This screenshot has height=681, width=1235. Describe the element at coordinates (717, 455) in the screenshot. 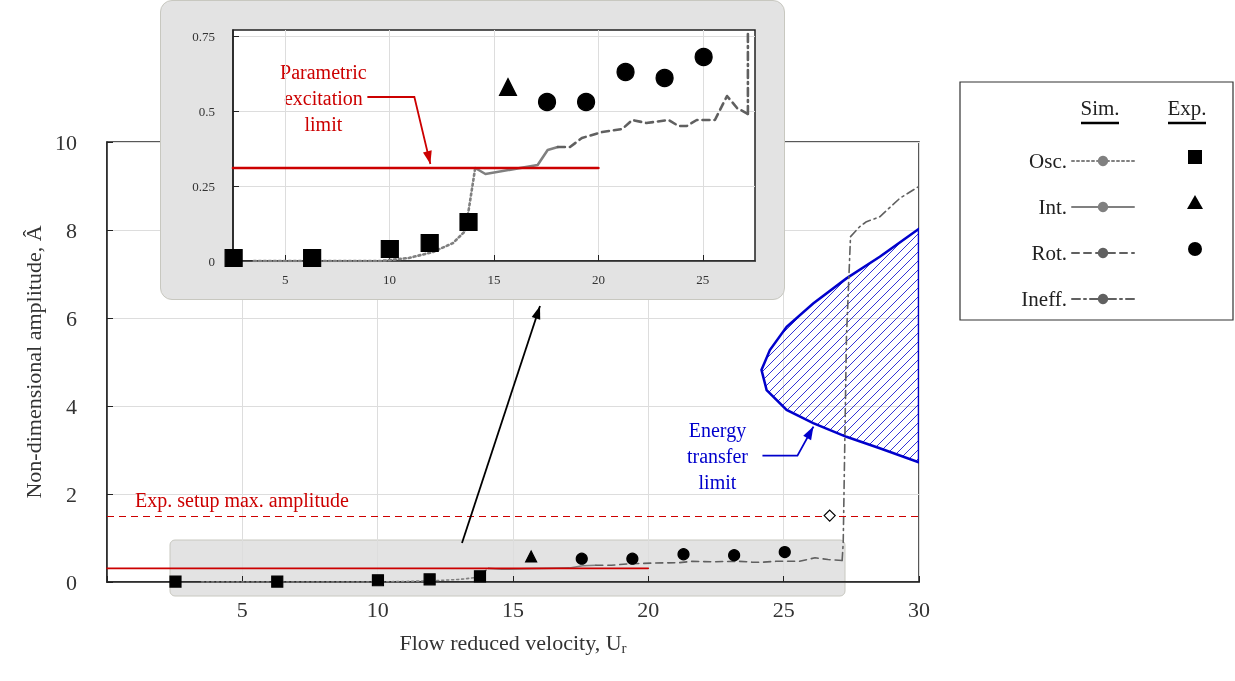

I see `annotation: Energy transfer limit` at that location.